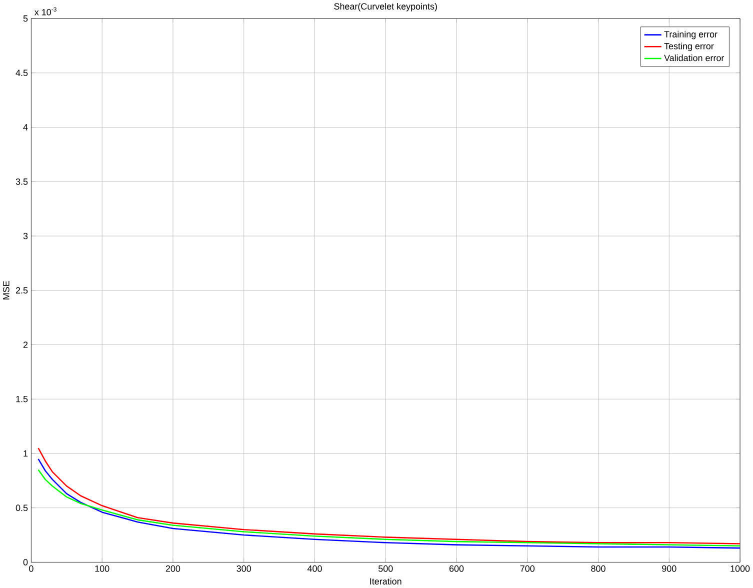  Describe the element at coordinates (25, 127) in the screenshot. I see `y-tick-label: 4` at that location.